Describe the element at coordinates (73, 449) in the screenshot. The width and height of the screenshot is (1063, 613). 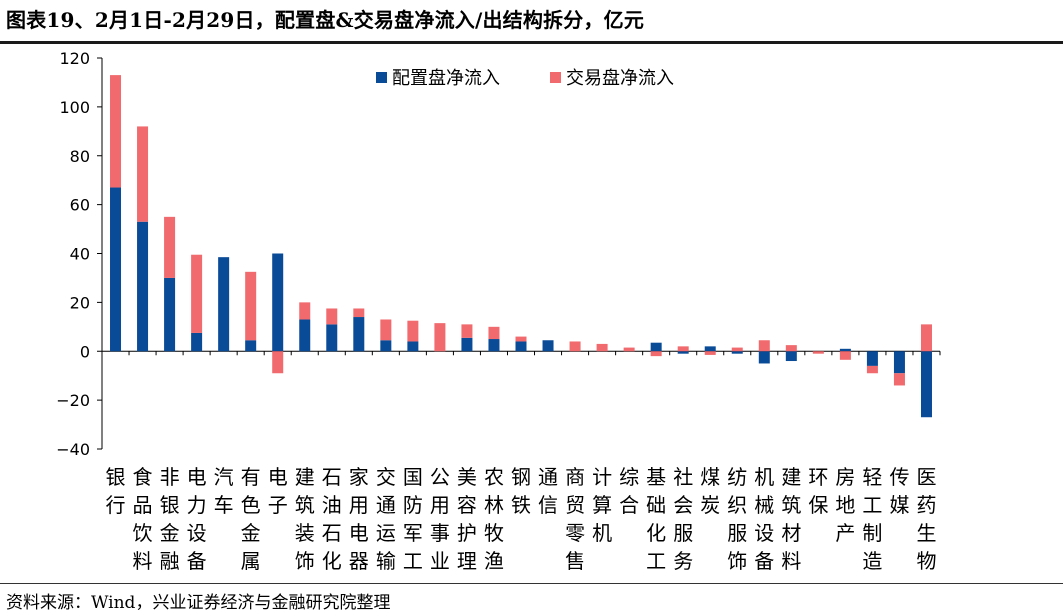
I see `y-tick-label: −40` at that location.